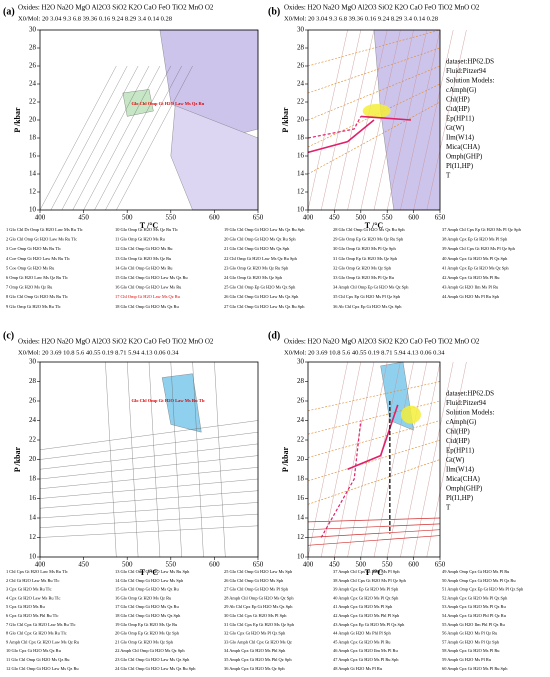 This screenshot has width=550, height=677. What do you see at coordinates (301, 102) in the screenshot?
I see `y-tick-label: 22` at bounding box center [301, 102].